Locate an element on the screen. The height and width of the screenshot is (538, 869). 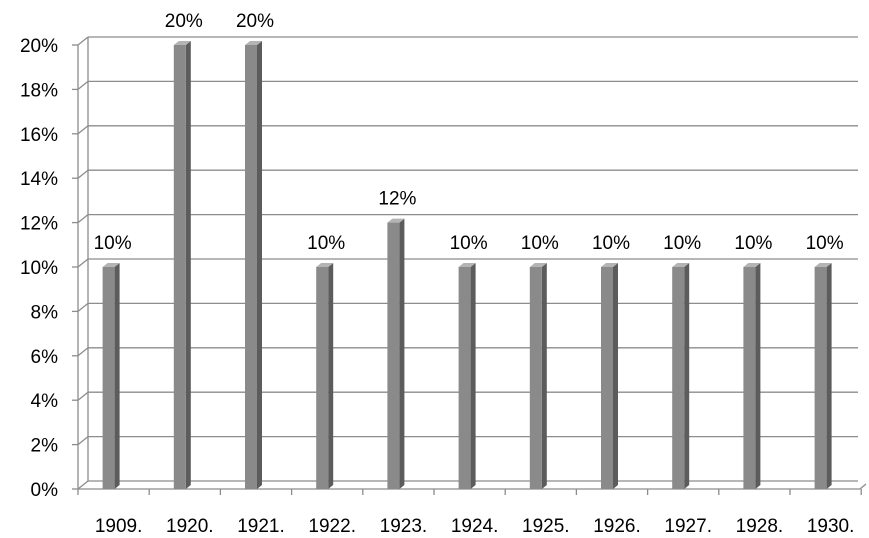
x-tick-label: 1930. is located at coordinates (831, 526).